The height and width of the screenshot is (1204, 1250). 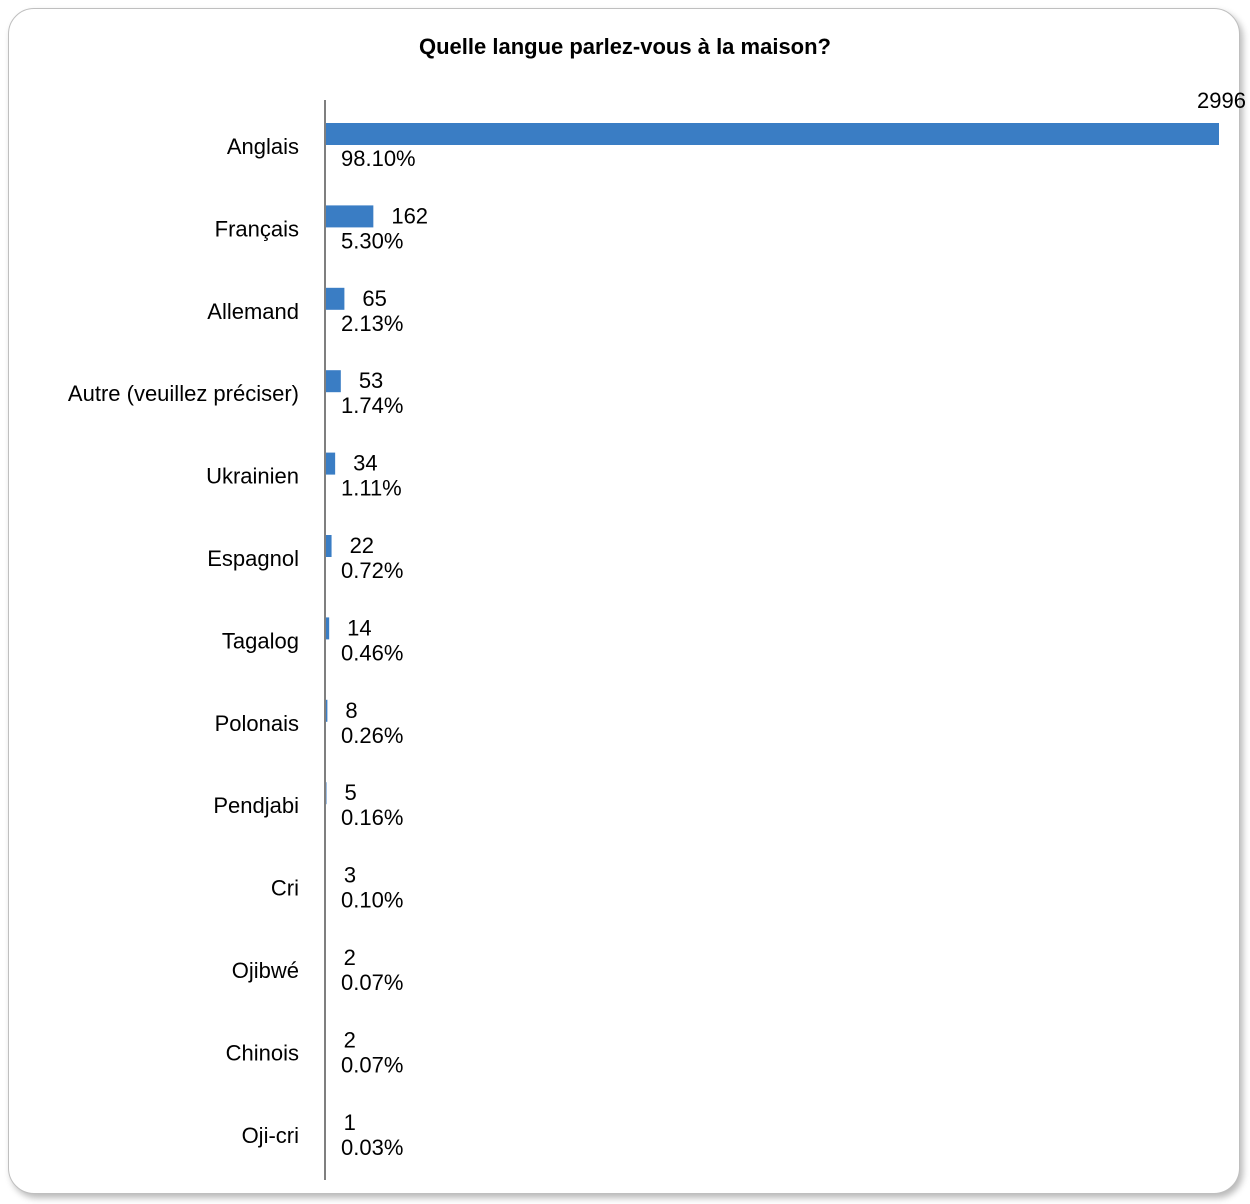 I want to click on value-label: 14, so click(x=359, y=627).